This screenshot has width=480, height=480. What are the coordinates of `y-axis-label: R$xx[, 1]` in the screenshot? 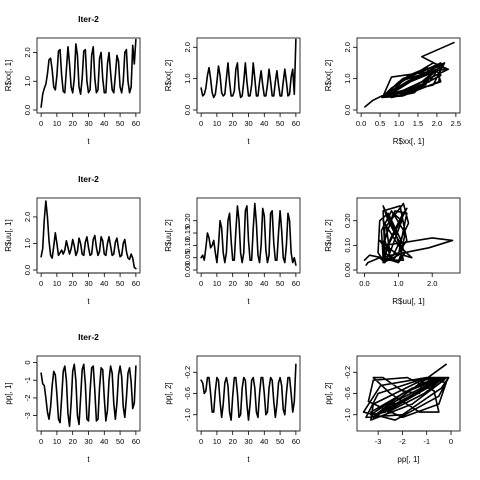 It's located at (8, 76).